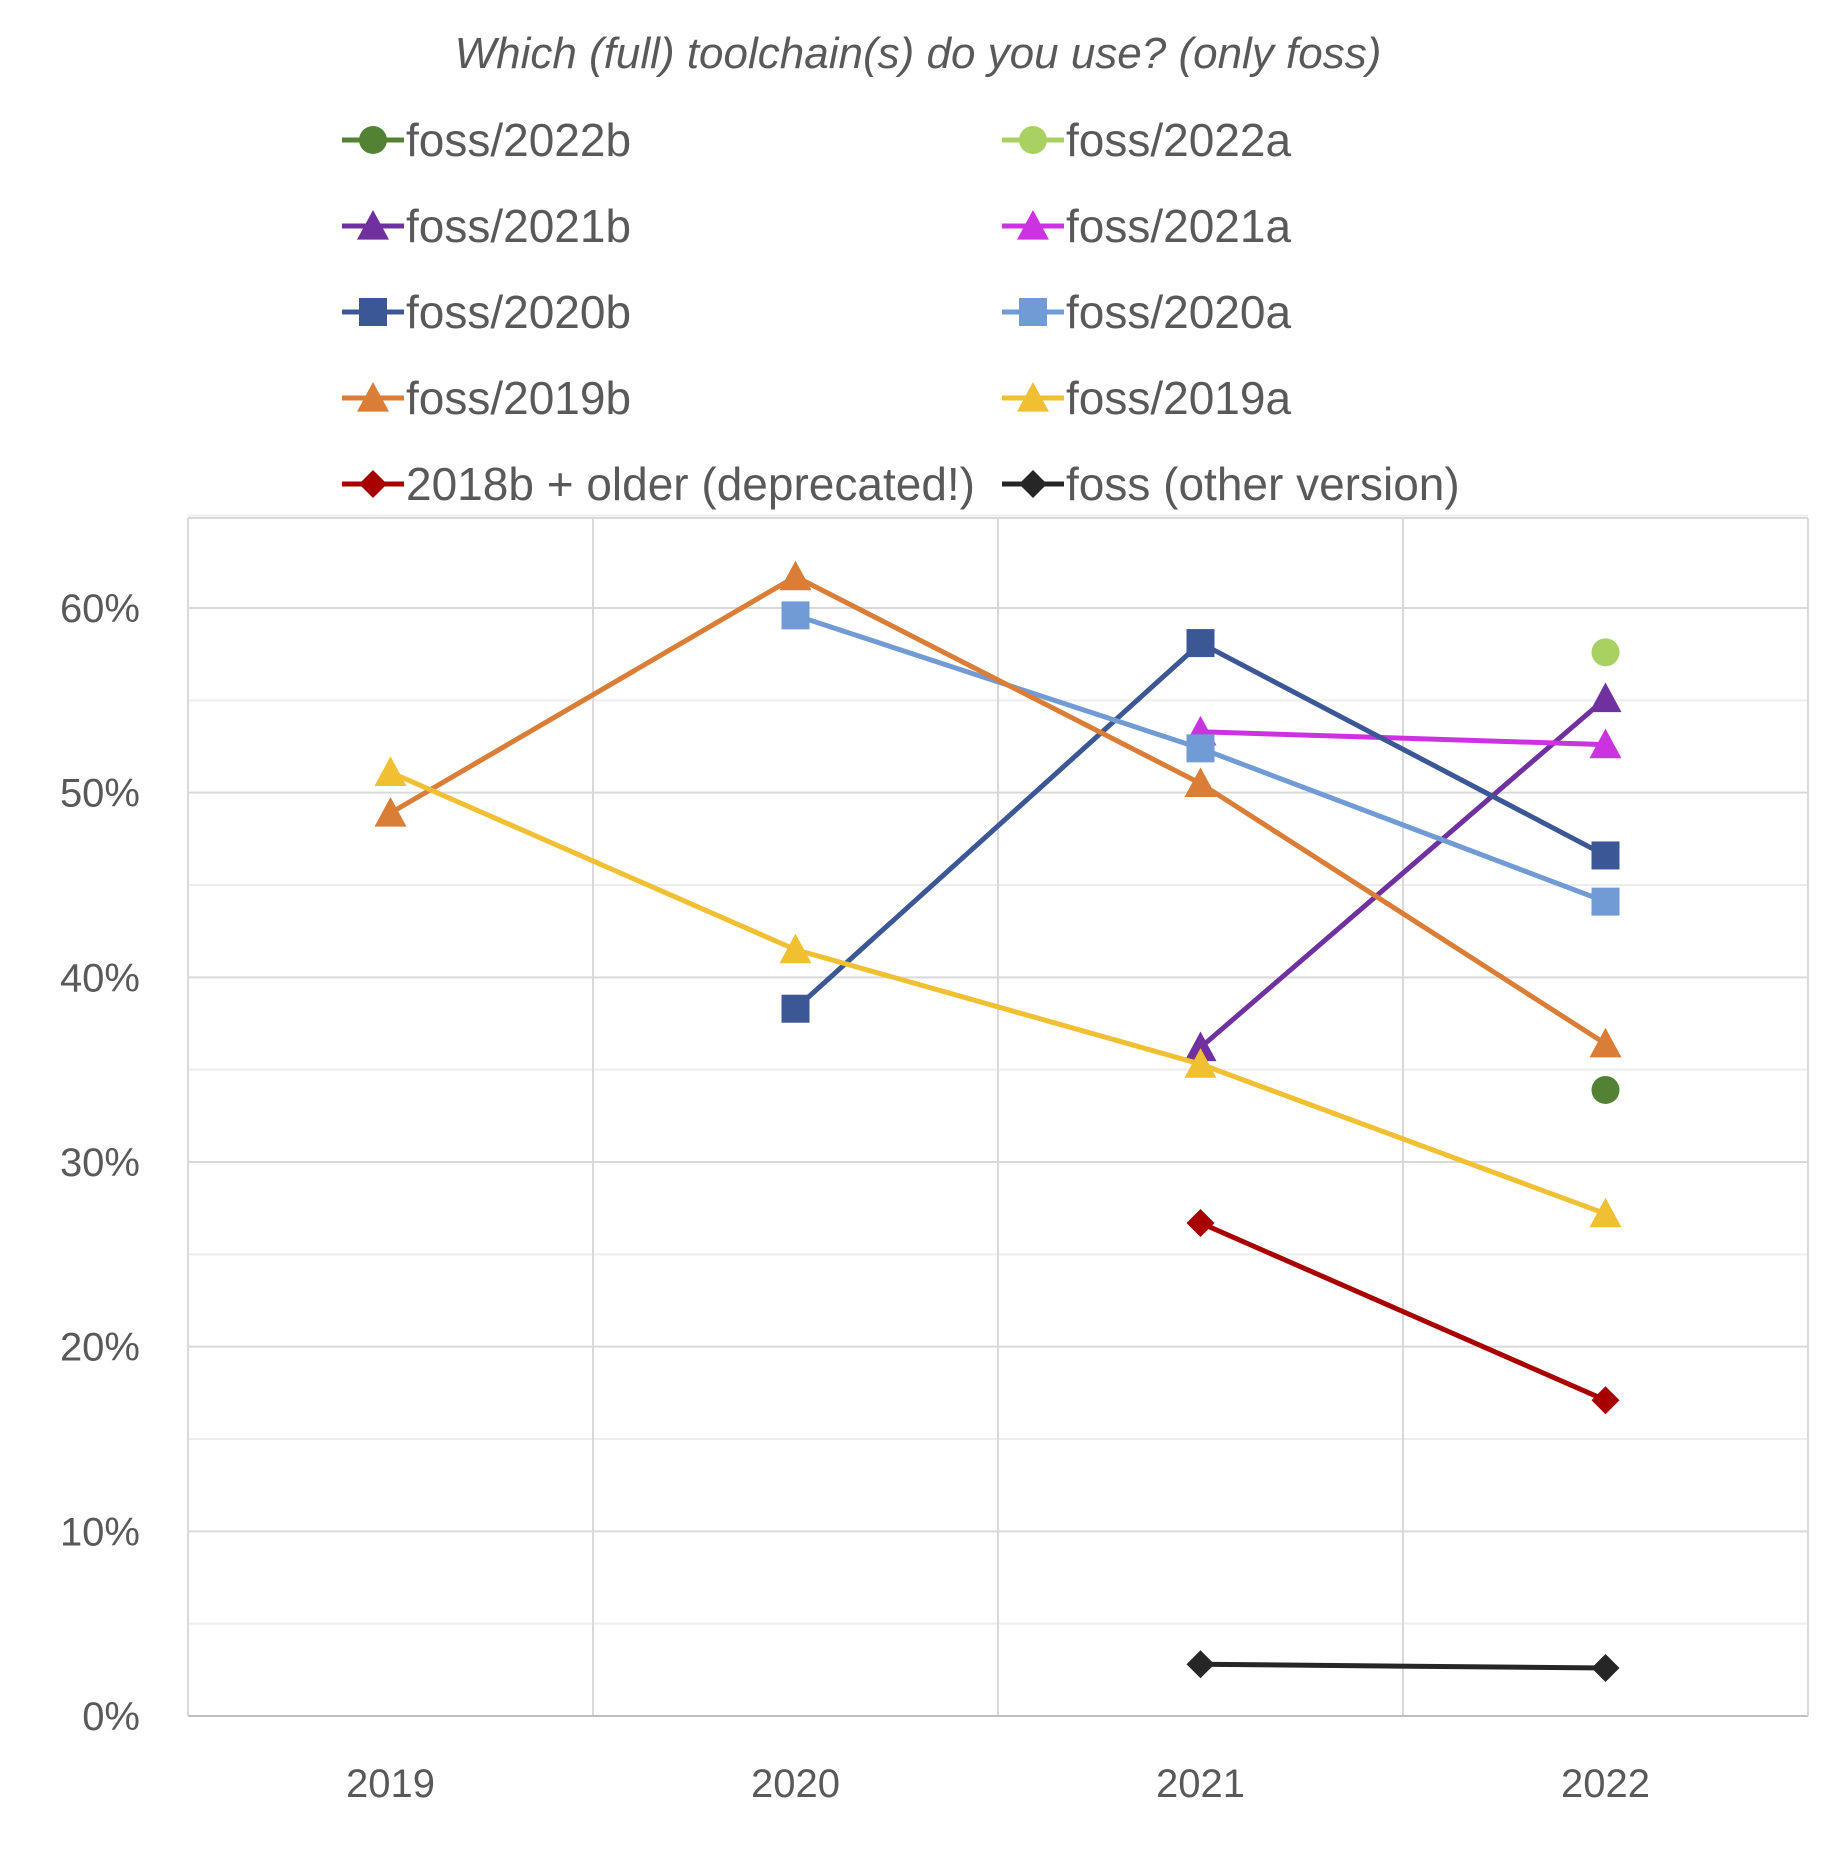  I want to click on legend-marker-foss-2020b, so click(373, 312).